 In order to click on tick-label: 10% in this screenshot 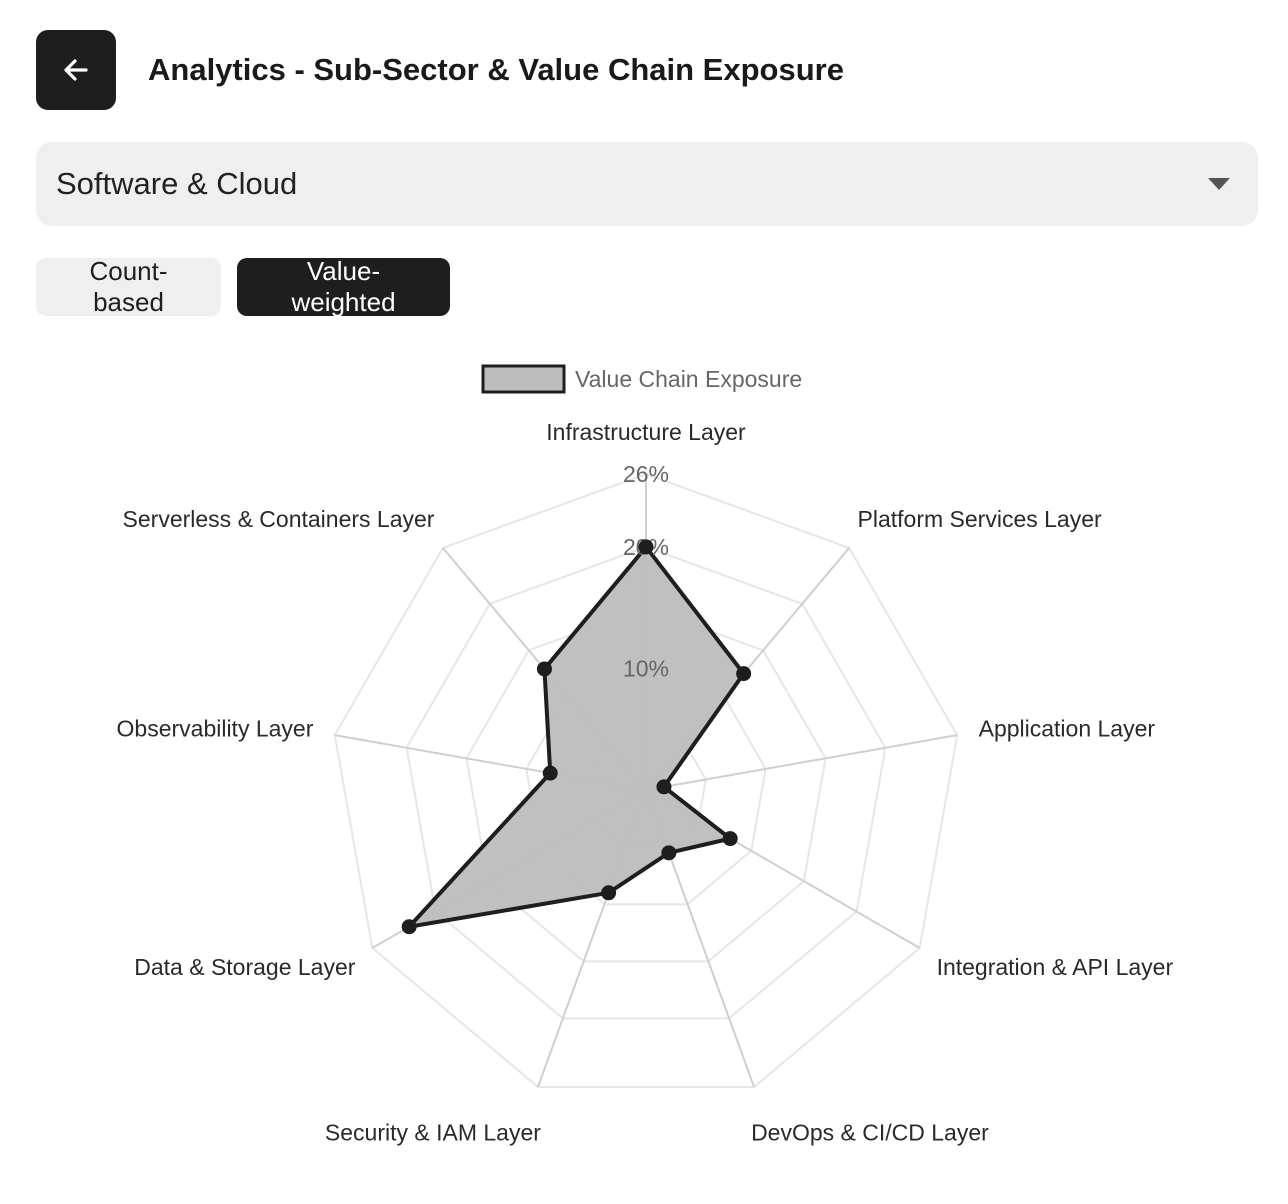, I will do `click(646, 668)`.